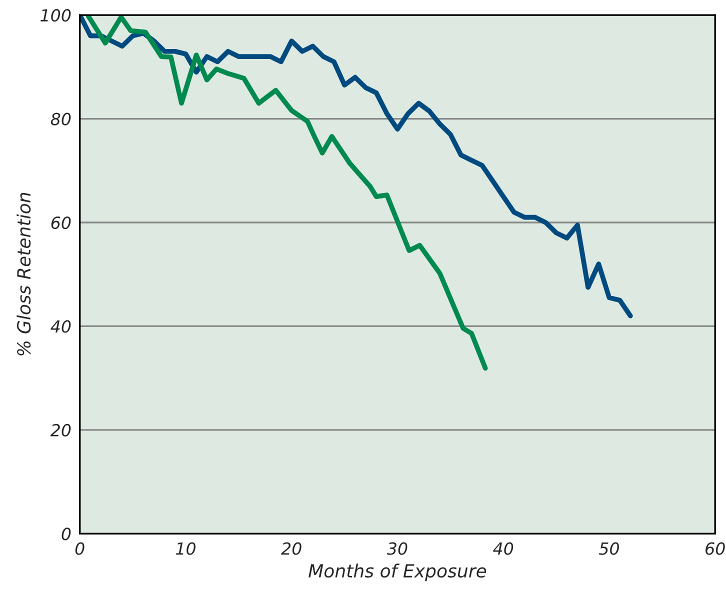 This screenshot has height=603, width=726. Describe the element at coordinates (60, 119) in the screenshot. I see `y-tick-label: 80` at that location.